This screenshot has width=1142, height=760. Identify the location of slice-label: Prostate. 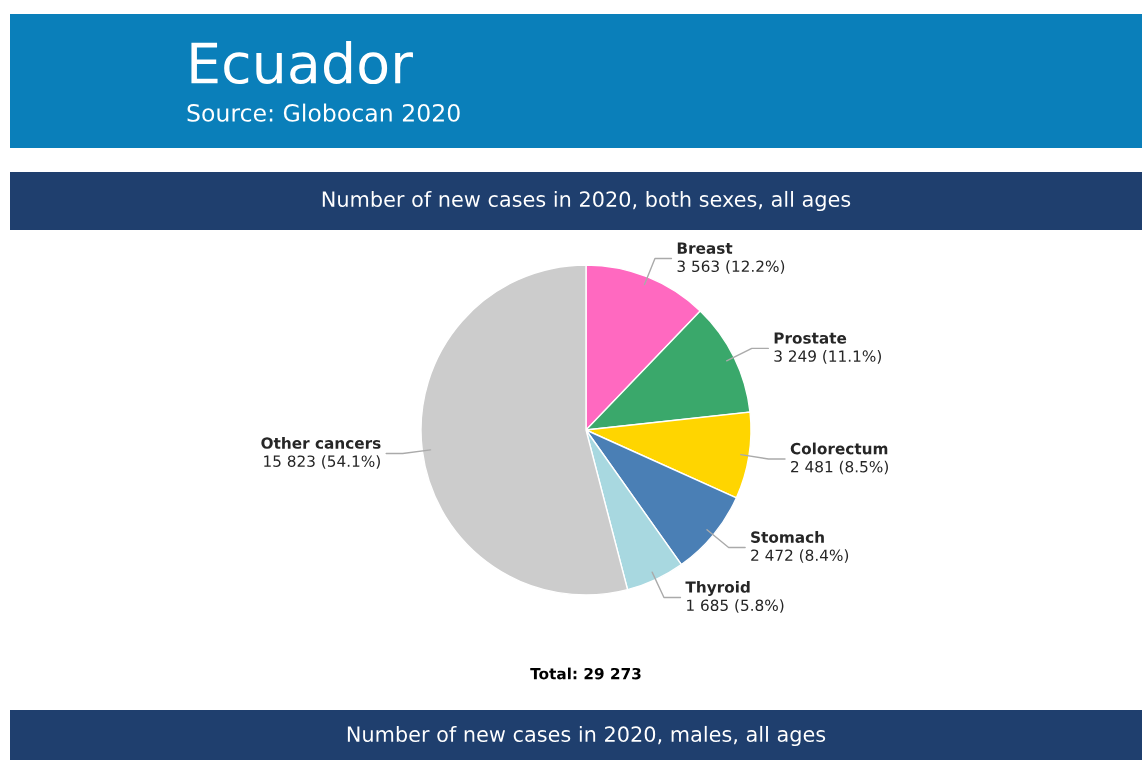
(810, 338).